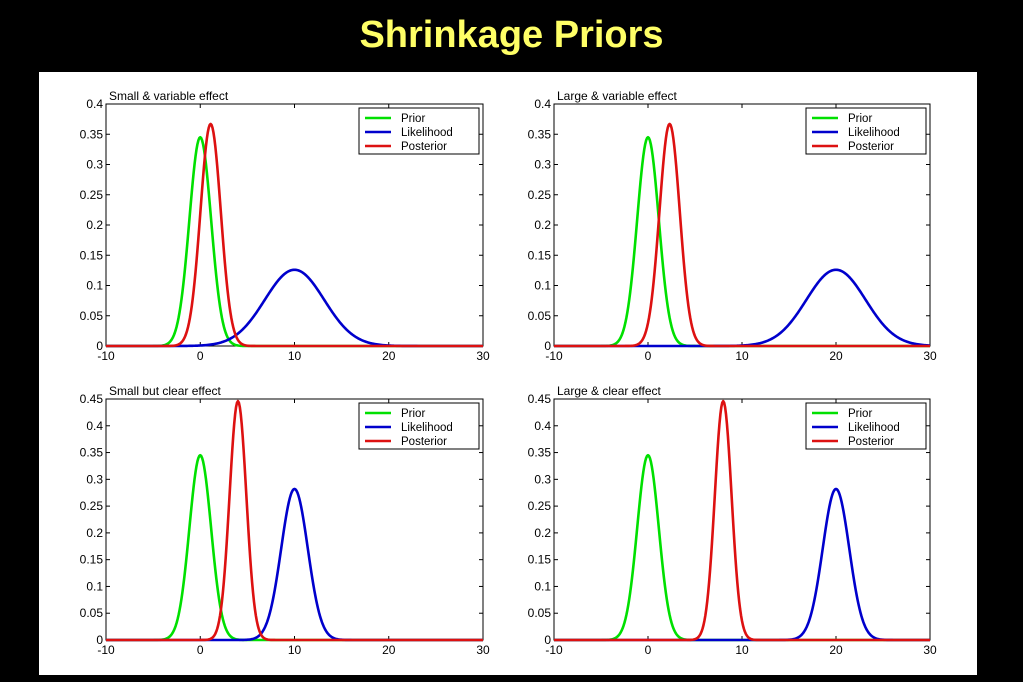  Describe the element at coordinates (511, 35) in the screenshot. I see `slide-title: Shrinkage Priors` at that location.